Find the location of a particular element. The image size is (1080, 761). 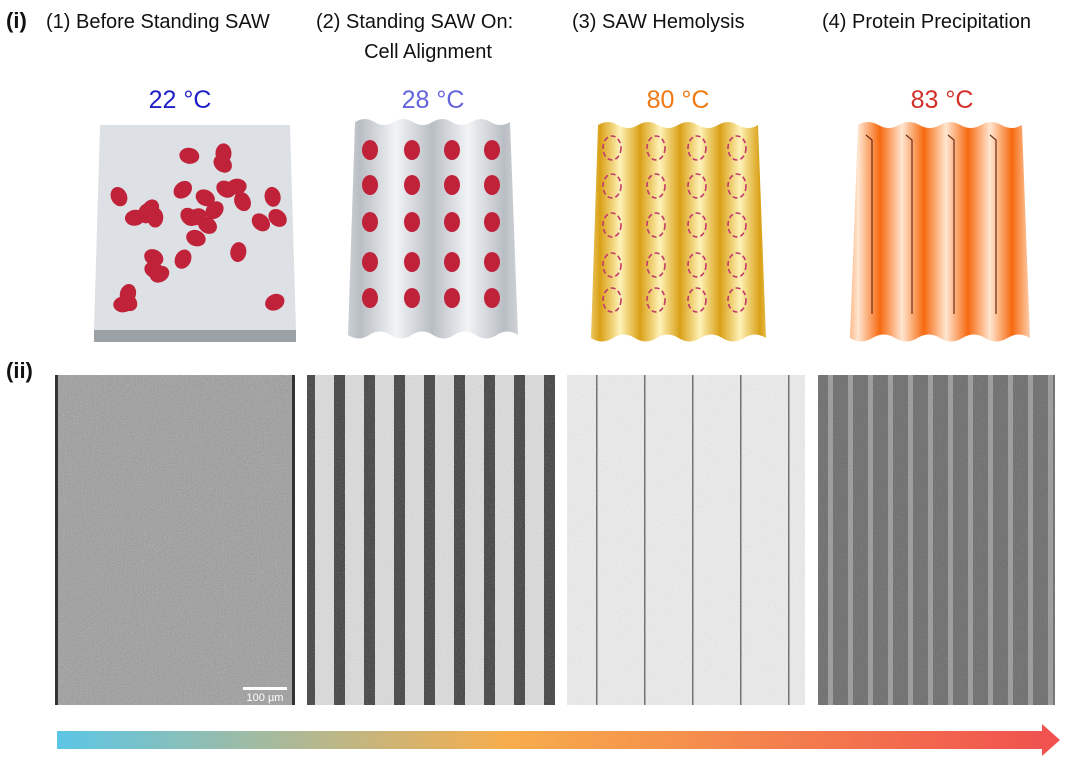

temperature: 80 °C is located at coordinates (678, 100).